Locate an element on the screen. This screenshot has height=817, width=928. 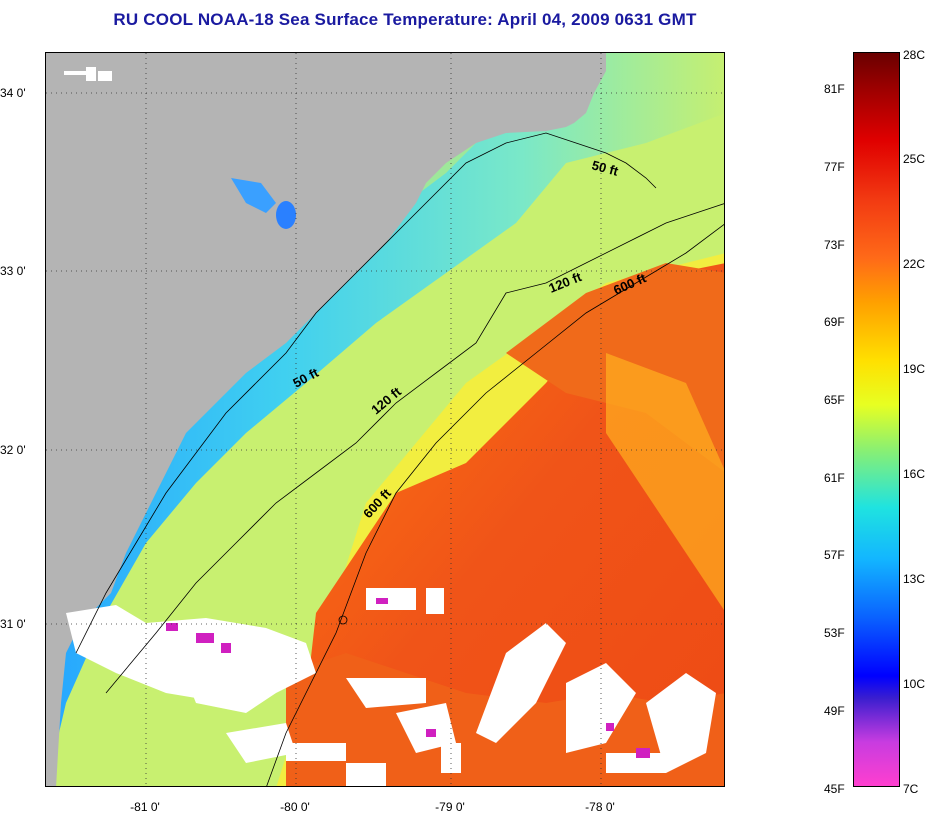
colorbar-c-7: 7C is located at coordinates (911, 789).